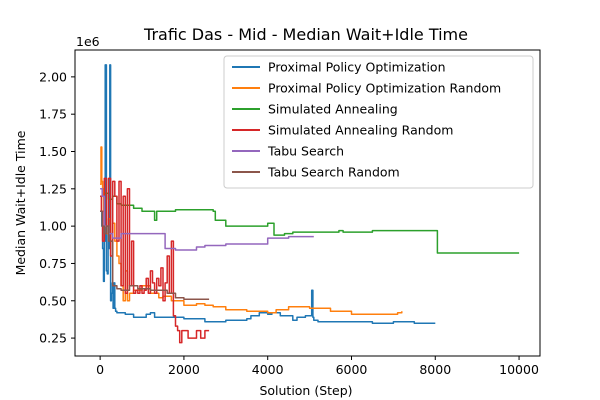 The width and height of the screenshot is (600, 400). I want to click on x-tick-label: 0, so click(100, 369).